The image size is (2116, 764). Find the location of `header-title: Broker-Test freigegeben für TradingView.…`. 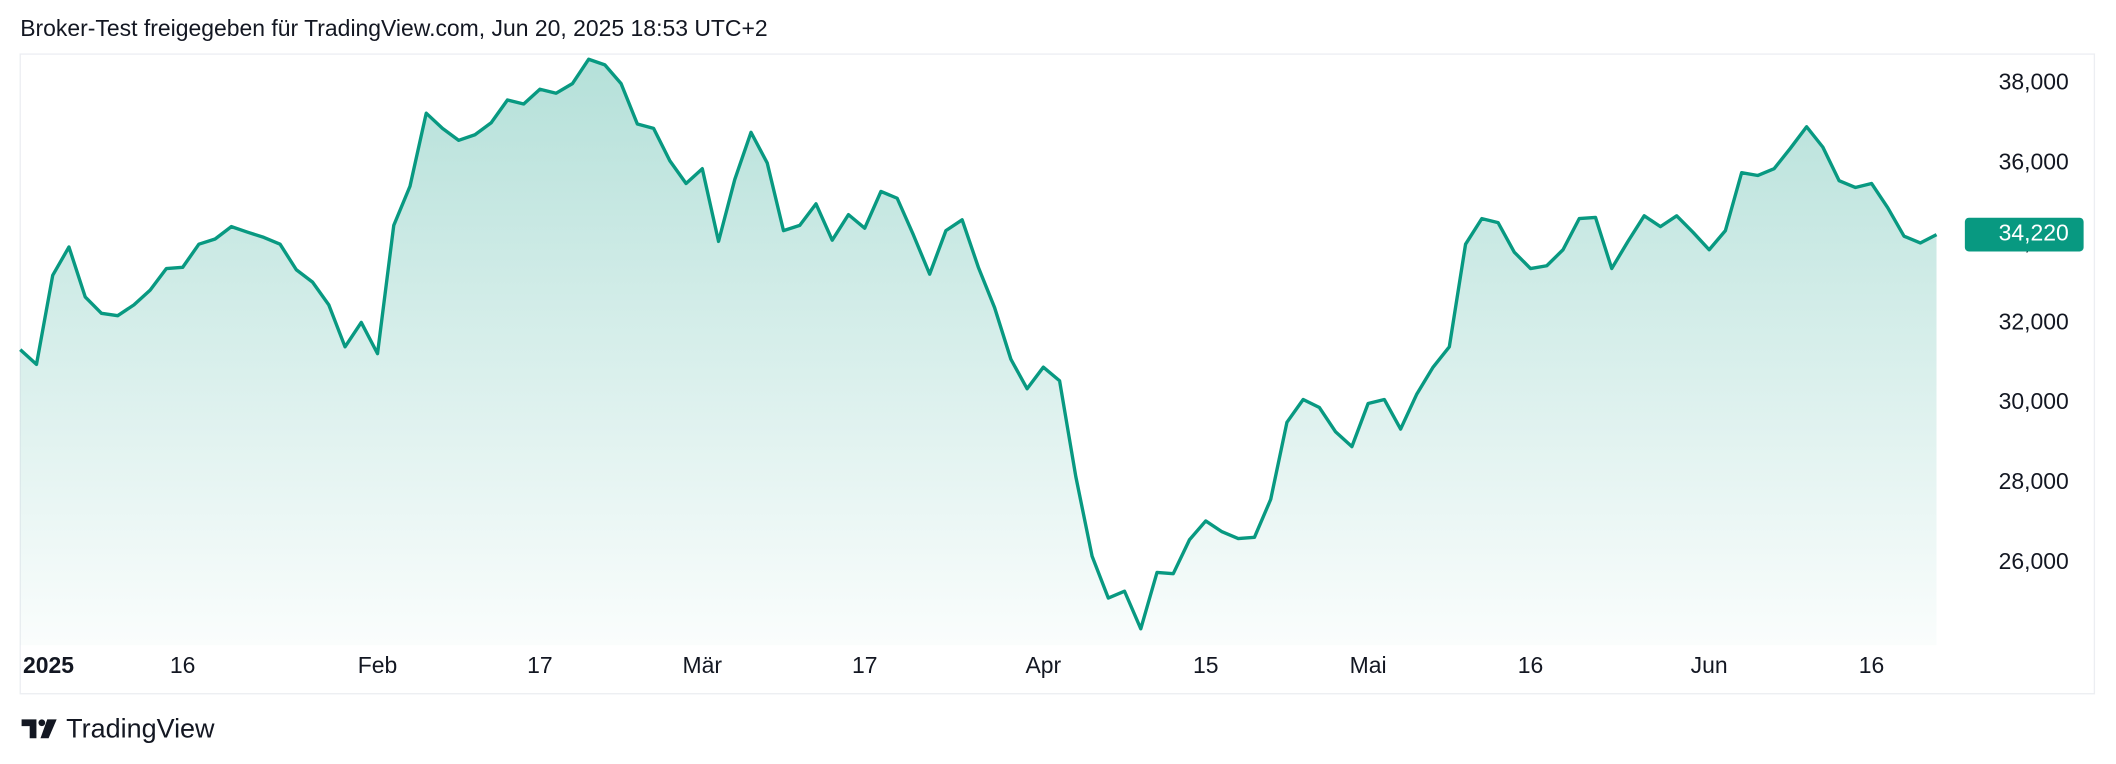

header-title: Broker-Test freigegeben für TradingView.… is located at coordinates (393, 28).